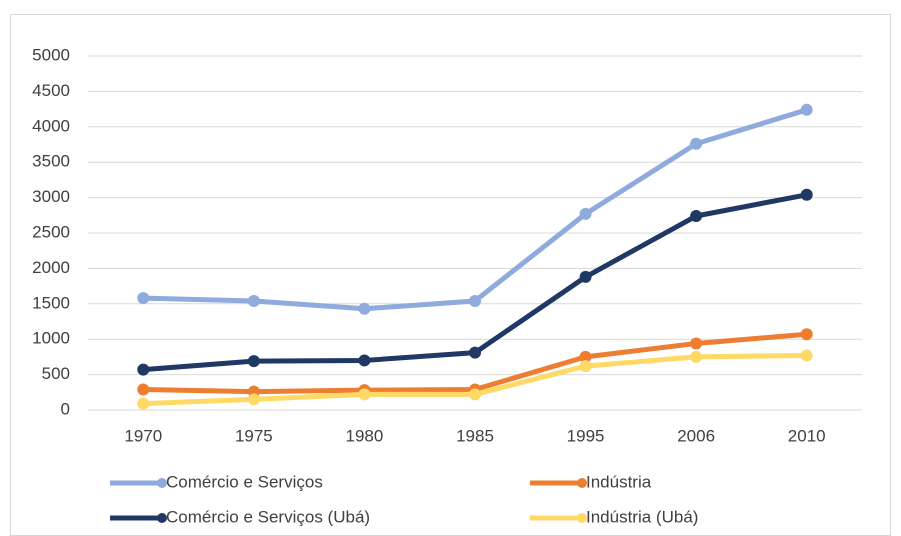  Describe the element at coordinates (51, 54) in the screenshot. I see `y-tick-label: 5000` at that location.